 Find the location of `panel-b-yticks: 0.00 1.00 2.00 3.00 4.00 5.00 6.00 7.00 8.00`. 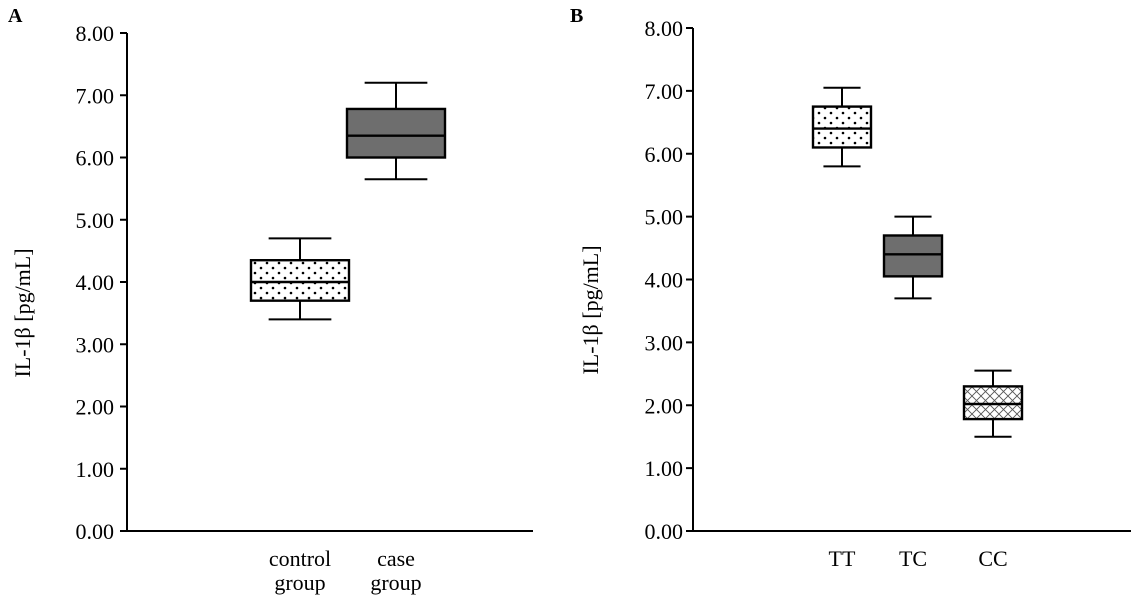

panel-b-yticks: 0.00 1.00 2.00 3.00 4.00 5.00 6.00 7.00 8.00 is located at coordinates (669, 280).